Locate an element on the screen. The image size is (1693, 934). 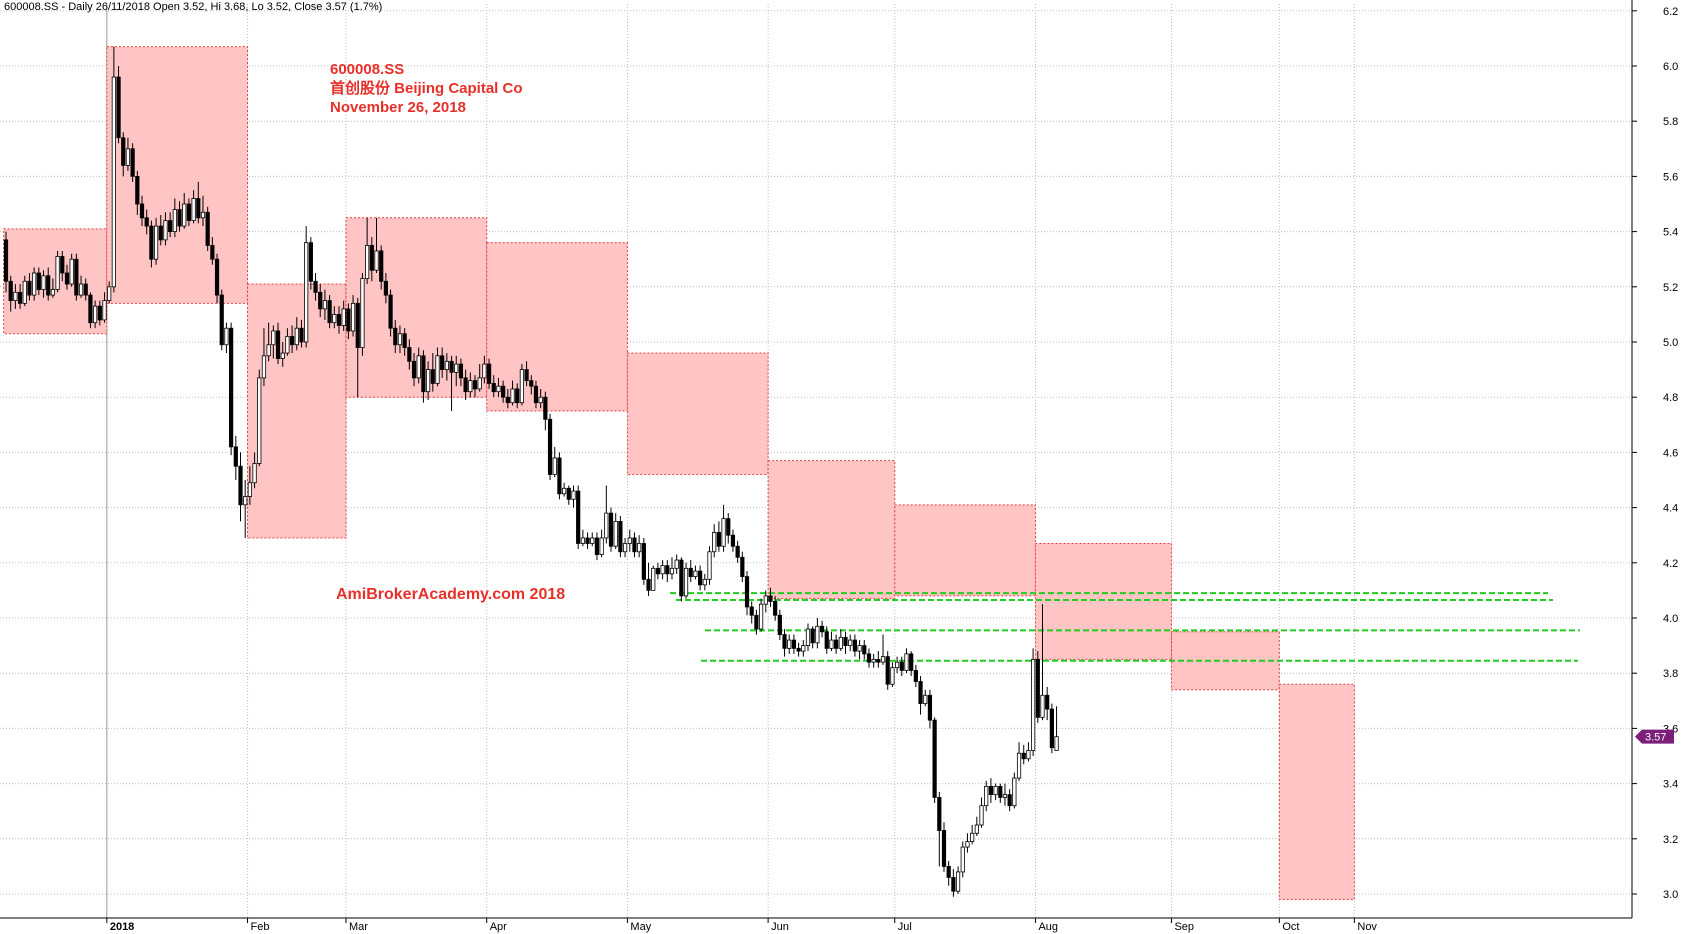
y-tick-label: 3.4 is located at coordinates (1670, 785).